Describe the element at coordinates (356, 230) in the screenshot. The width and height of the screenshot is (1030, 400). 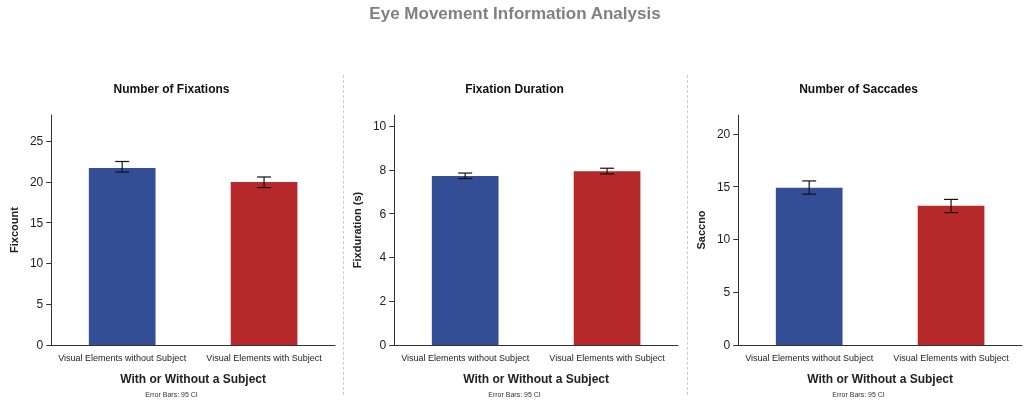
I see `y-axis-title: Fixduration (s)` at that location.